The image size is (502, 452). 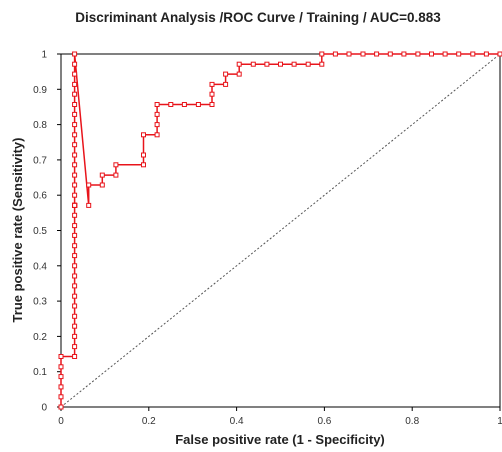 I want to click on y-tick-label: 0.3, so click(x=40, y=302).